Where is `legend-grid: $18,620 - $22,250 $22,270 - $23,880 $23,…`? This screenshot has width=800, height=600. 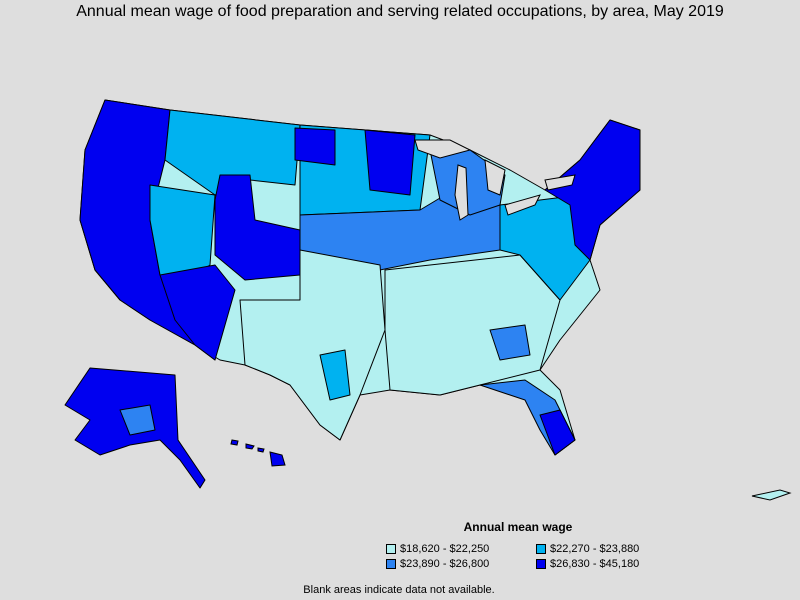 legend-grid: $18,620 - $22,250 $22,270 - $23,880 $23,… is located at coordinates (528, 556).